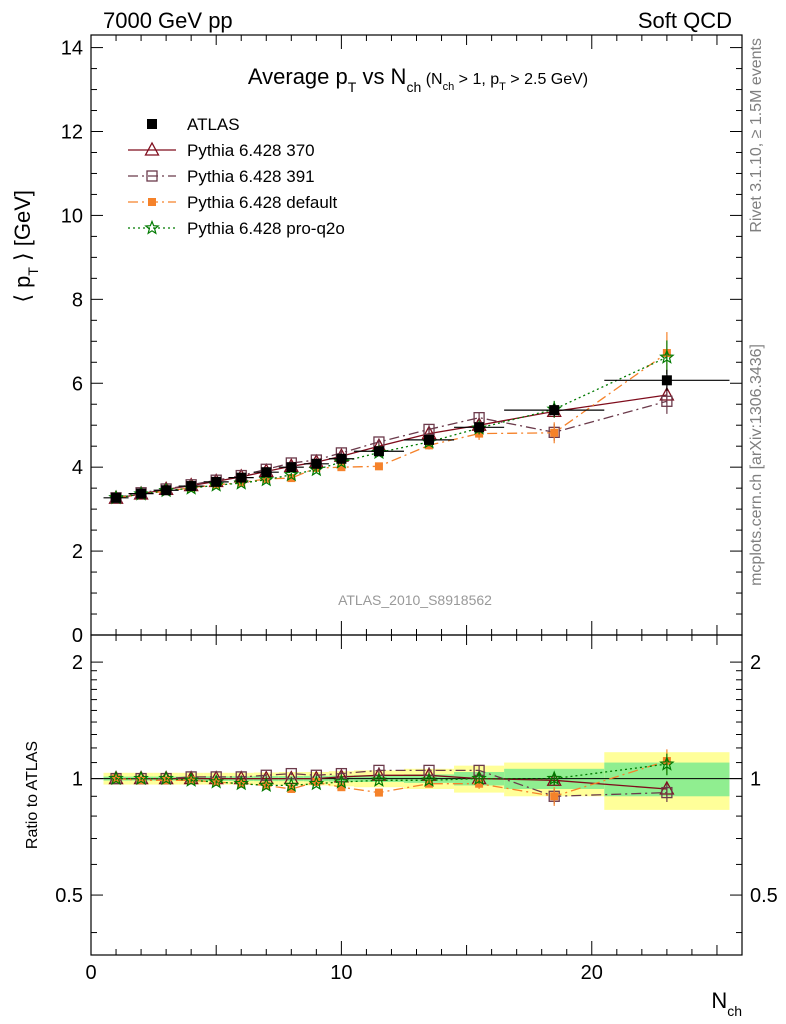 This screenshot has width=786, height=1024. I want to click on legend-item: Pythia 6.428 391, so click(221, 176).